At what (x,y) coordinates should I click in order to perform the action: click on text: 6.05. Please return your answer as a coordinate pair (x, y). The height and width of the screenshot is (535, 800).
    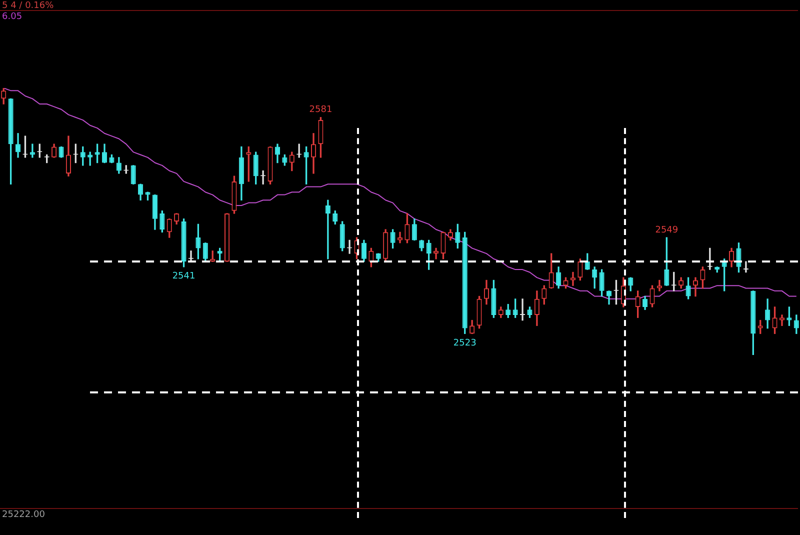
    Looking at the image, I should click on (12, 17).